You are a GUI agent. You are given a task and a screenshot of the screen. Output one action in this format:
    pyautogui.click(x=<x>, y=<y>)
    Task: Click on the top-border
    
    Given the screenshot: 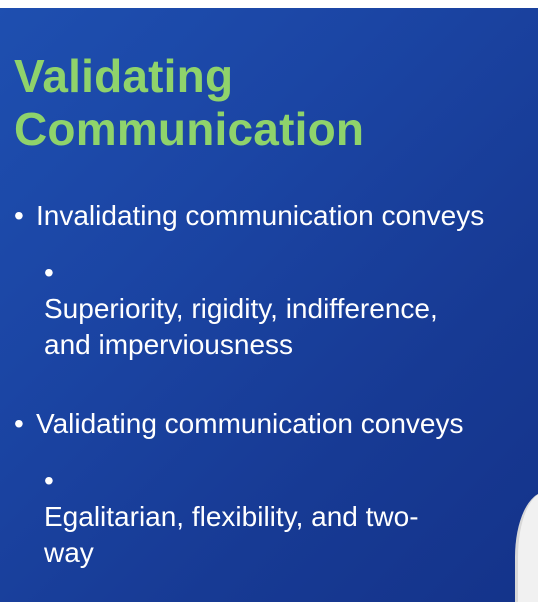 What is the action you would take?
    pyautogui.click(x=269, y=4)
    